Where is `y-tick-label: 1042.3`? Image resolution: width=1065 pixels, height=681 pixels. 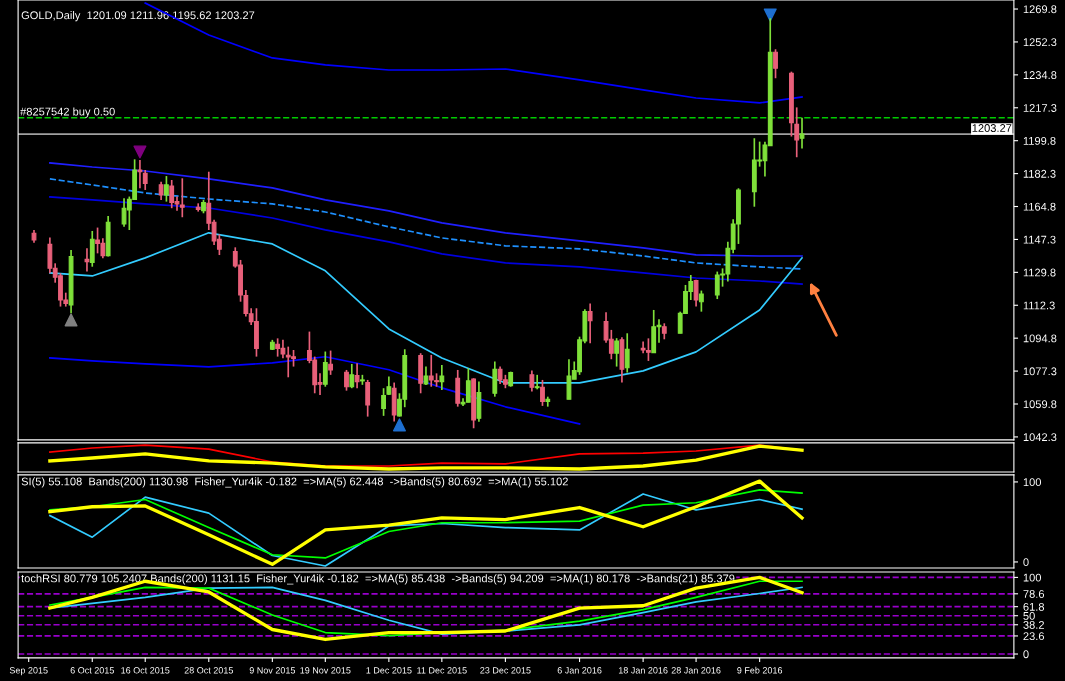 y-tick-label: 1042.3 is located at coordinates (1040, 437).